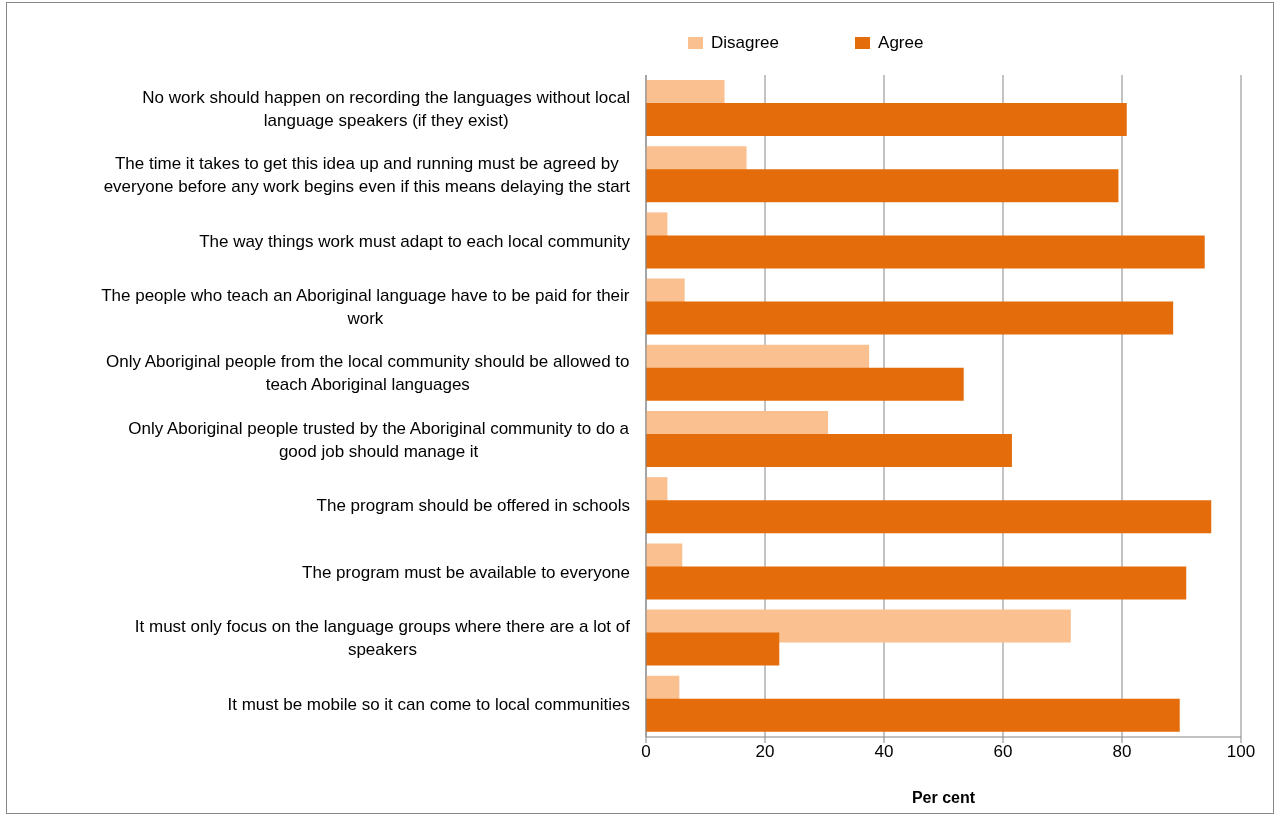 The height and width of the screenshot is (816, 1279). I want to click on legend-label: Agree, so click(901, 43).